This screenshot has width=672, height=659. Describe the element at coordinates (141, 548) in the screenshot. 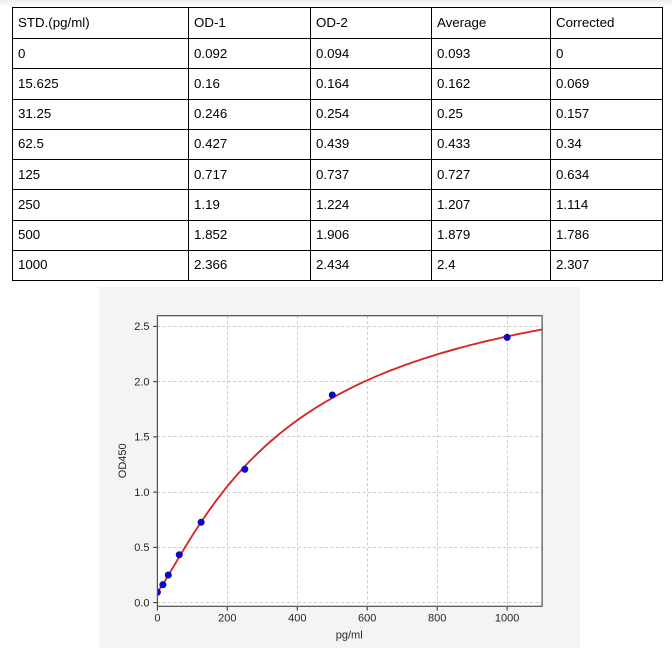

I see `svg-text: 0.5` at that location.